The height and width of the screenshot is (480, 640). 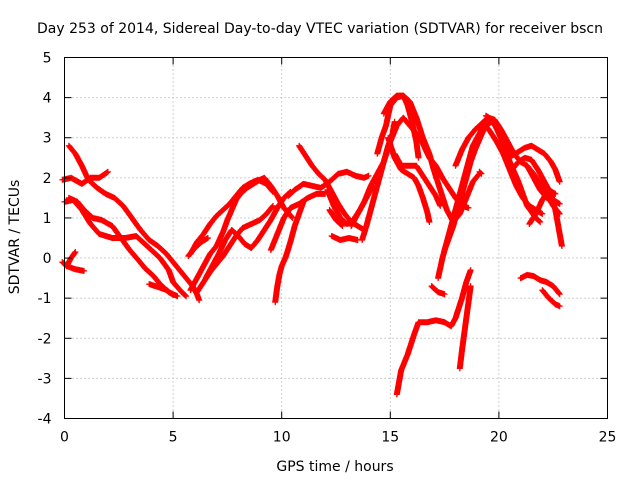 I want to click on y-tick-label: 1, so click(x=47, y=219).